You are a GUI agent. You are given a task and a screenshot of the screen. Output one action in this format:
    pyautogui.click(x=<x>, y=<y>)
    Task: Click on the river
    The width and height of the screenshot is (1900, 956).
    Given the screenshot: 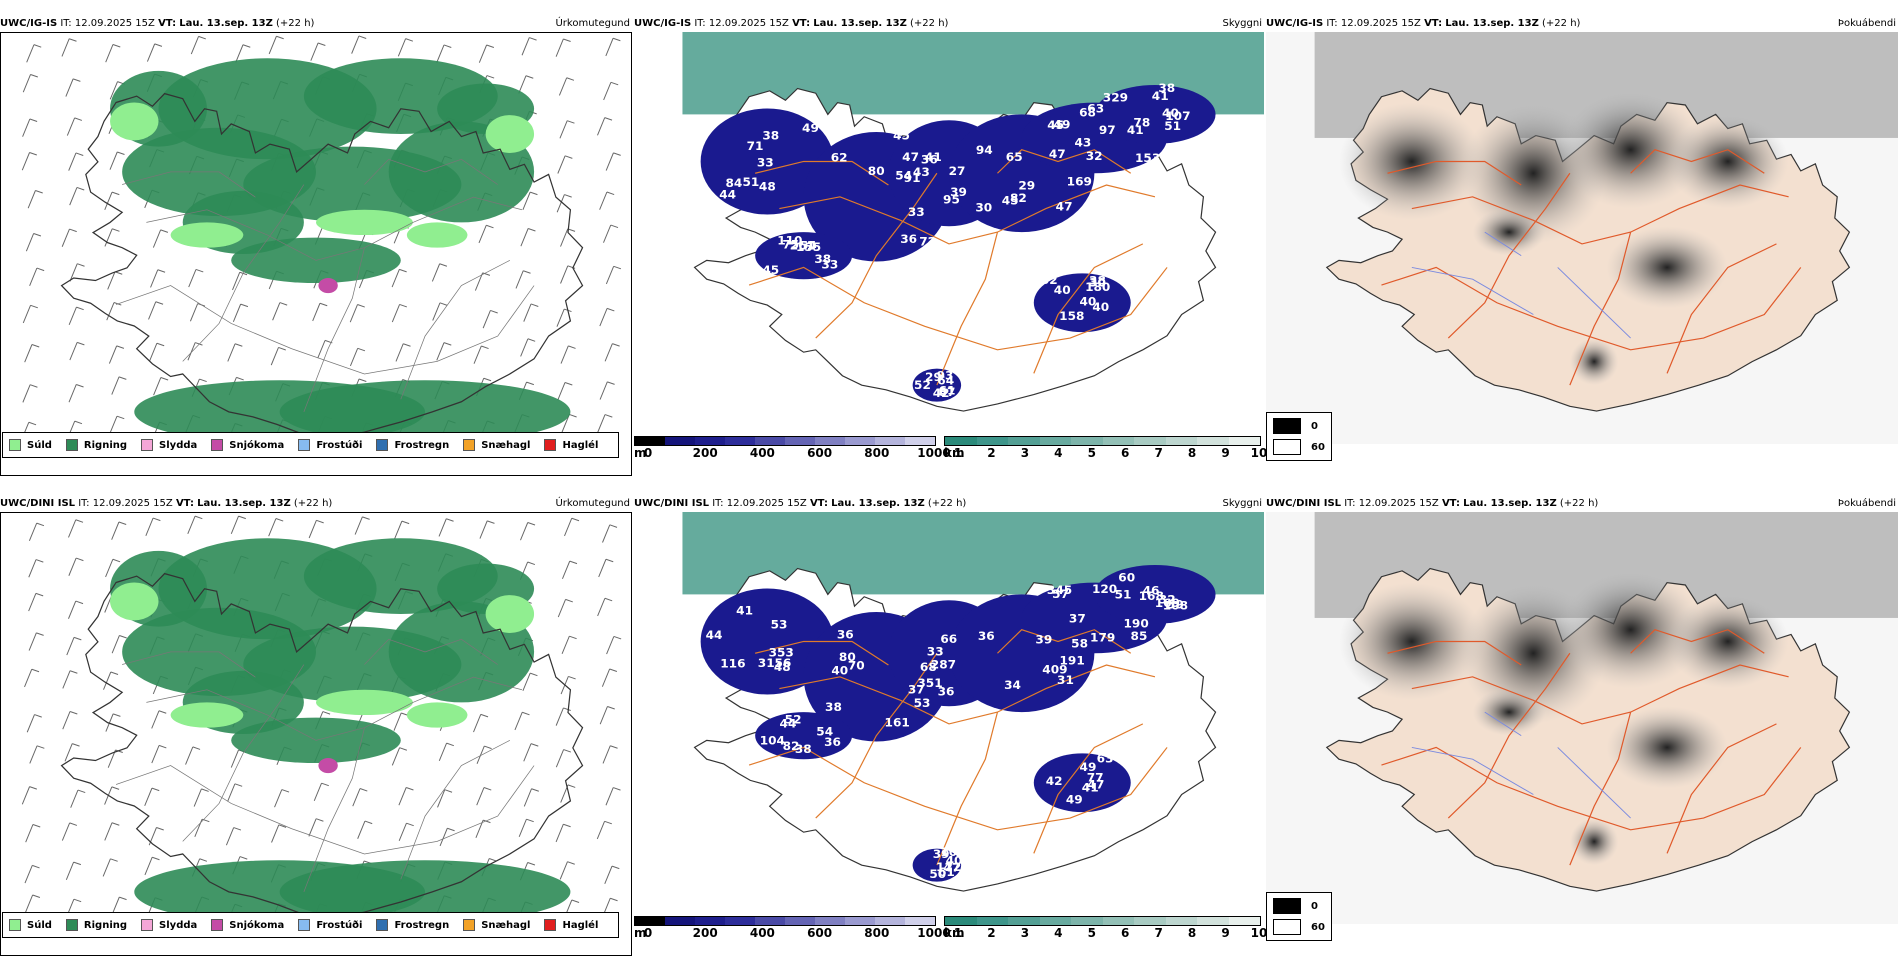 What is the action you would take?
    pyautogui.click(x=1594, y=783)
    